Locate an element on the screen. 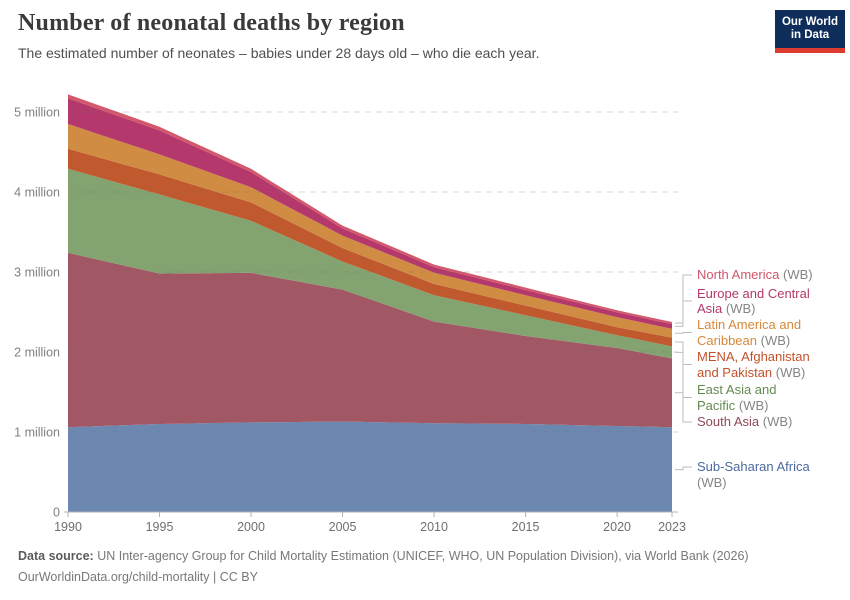  x-tick-label: 2005 is located at coordinates (343, 527).